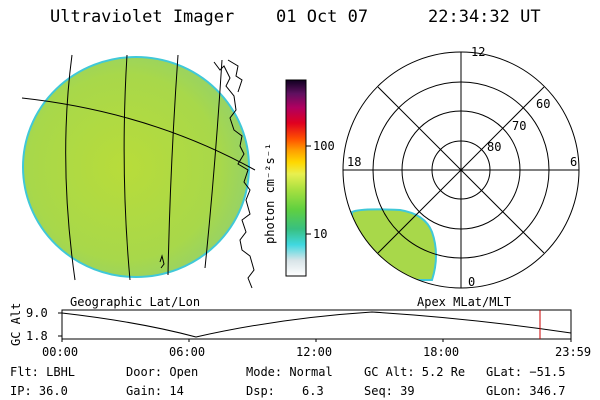 The image size is (600, 400). Describe the element at coordinates (389, 391) in the screenshot. I see `info-sequence: Seq: 39` at that location.